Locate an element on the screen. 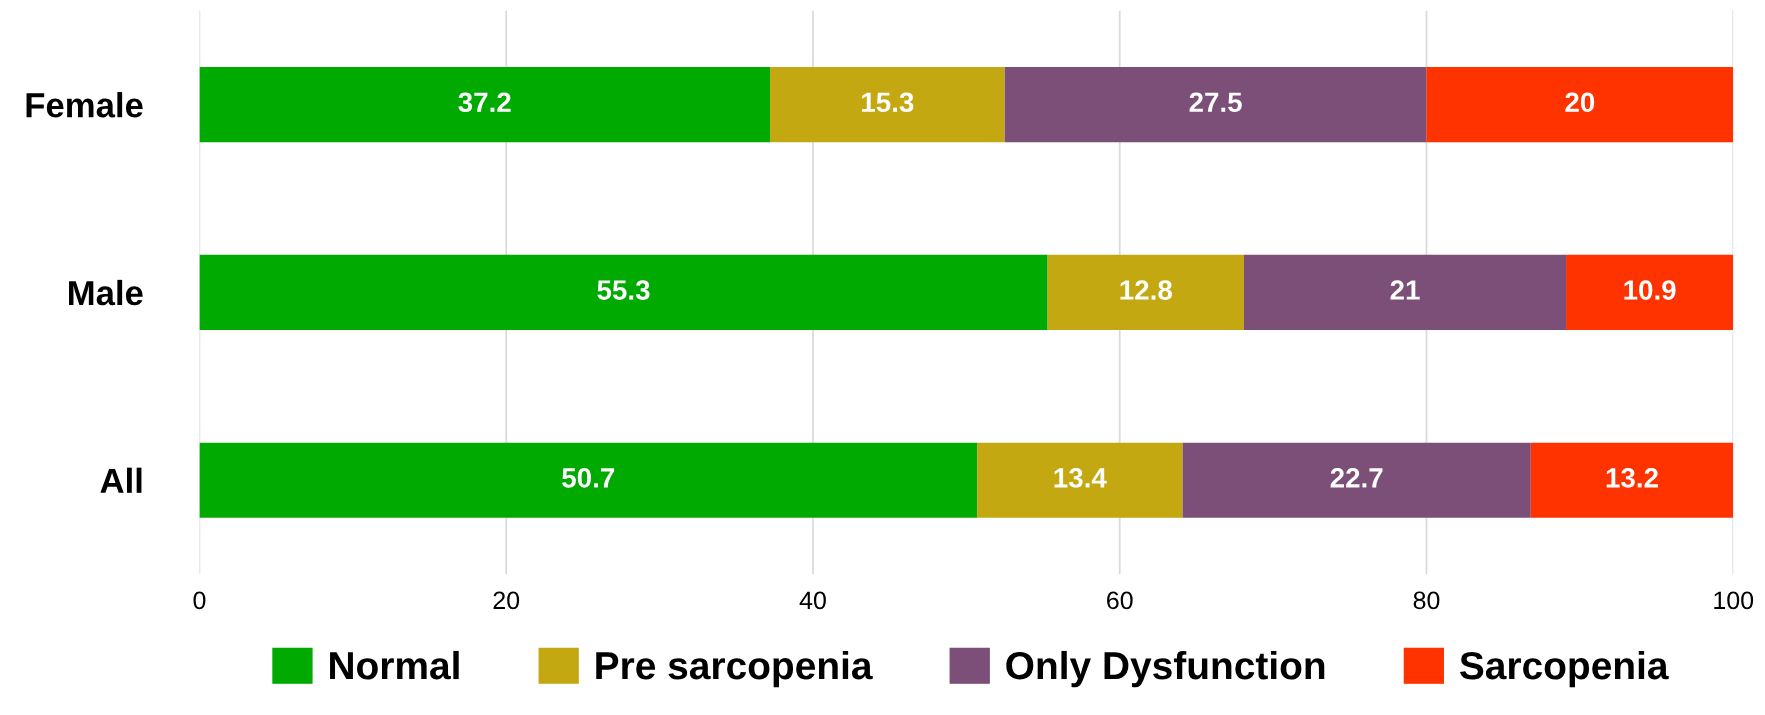  legend-label: Pre sarcopenia is located at coordinates (734, 669).